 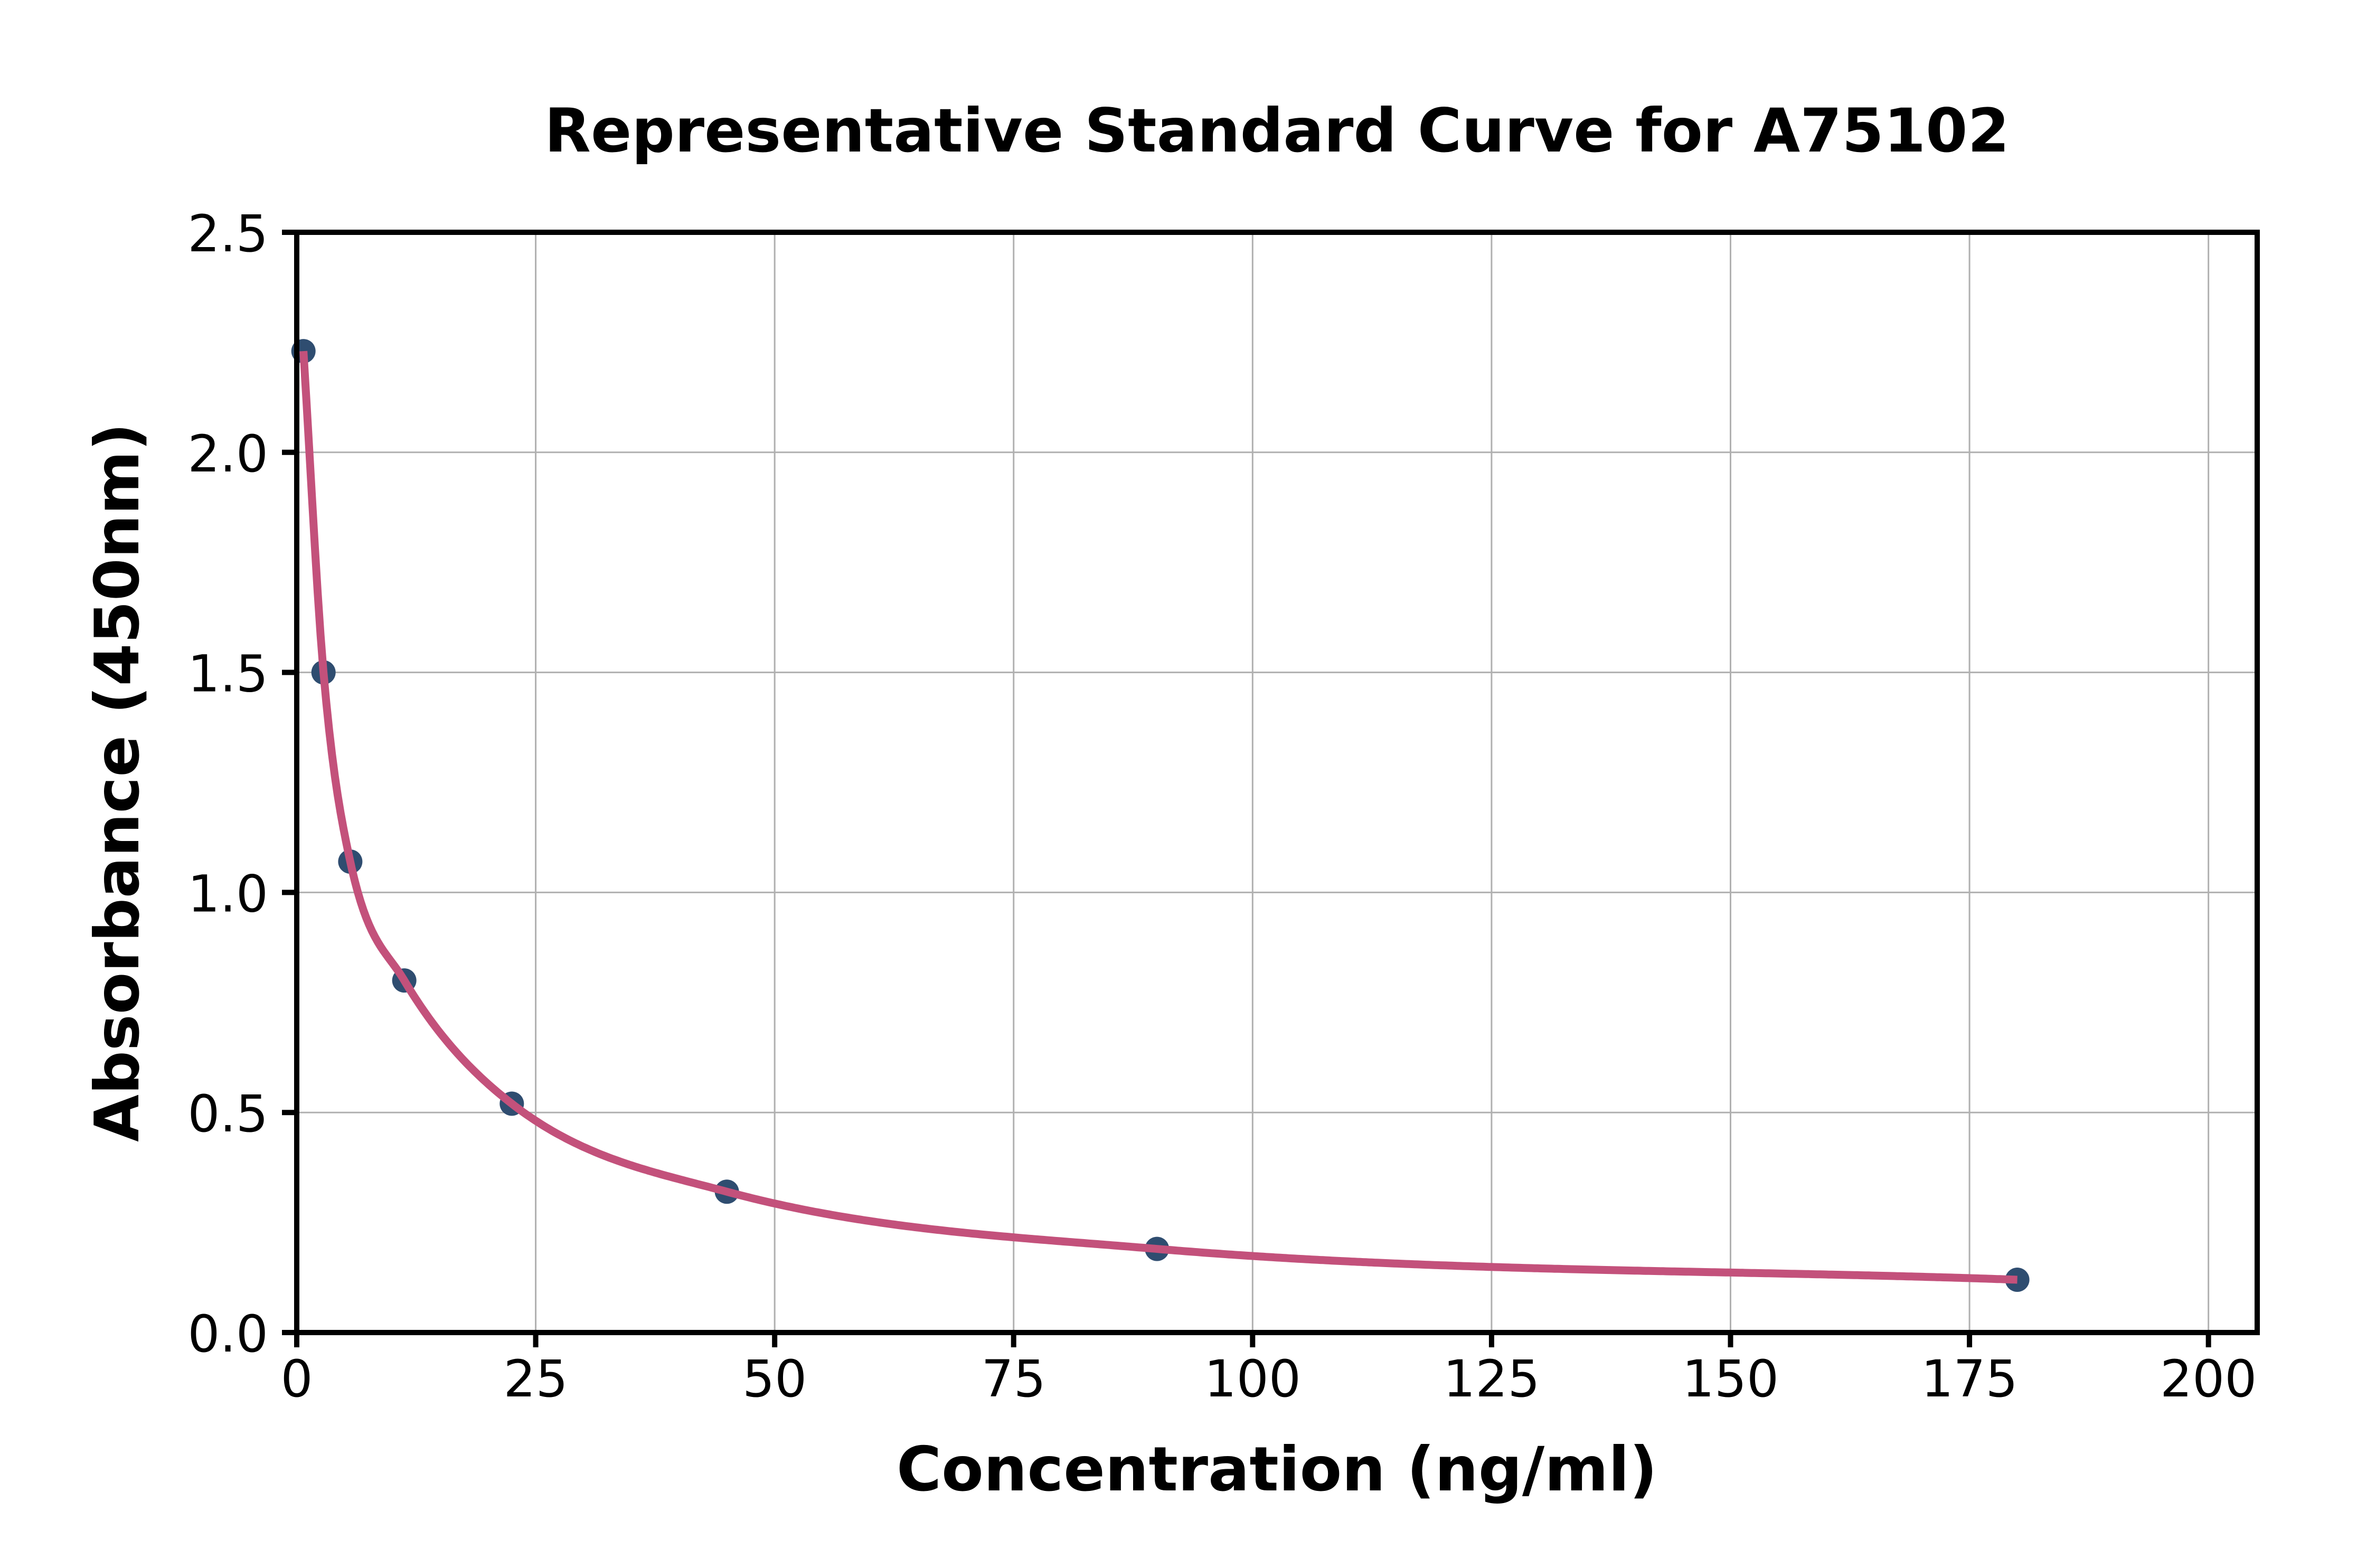 I want to click on x-axis-label: Concentration (ng/ml), so click(x=1277, y=1469).